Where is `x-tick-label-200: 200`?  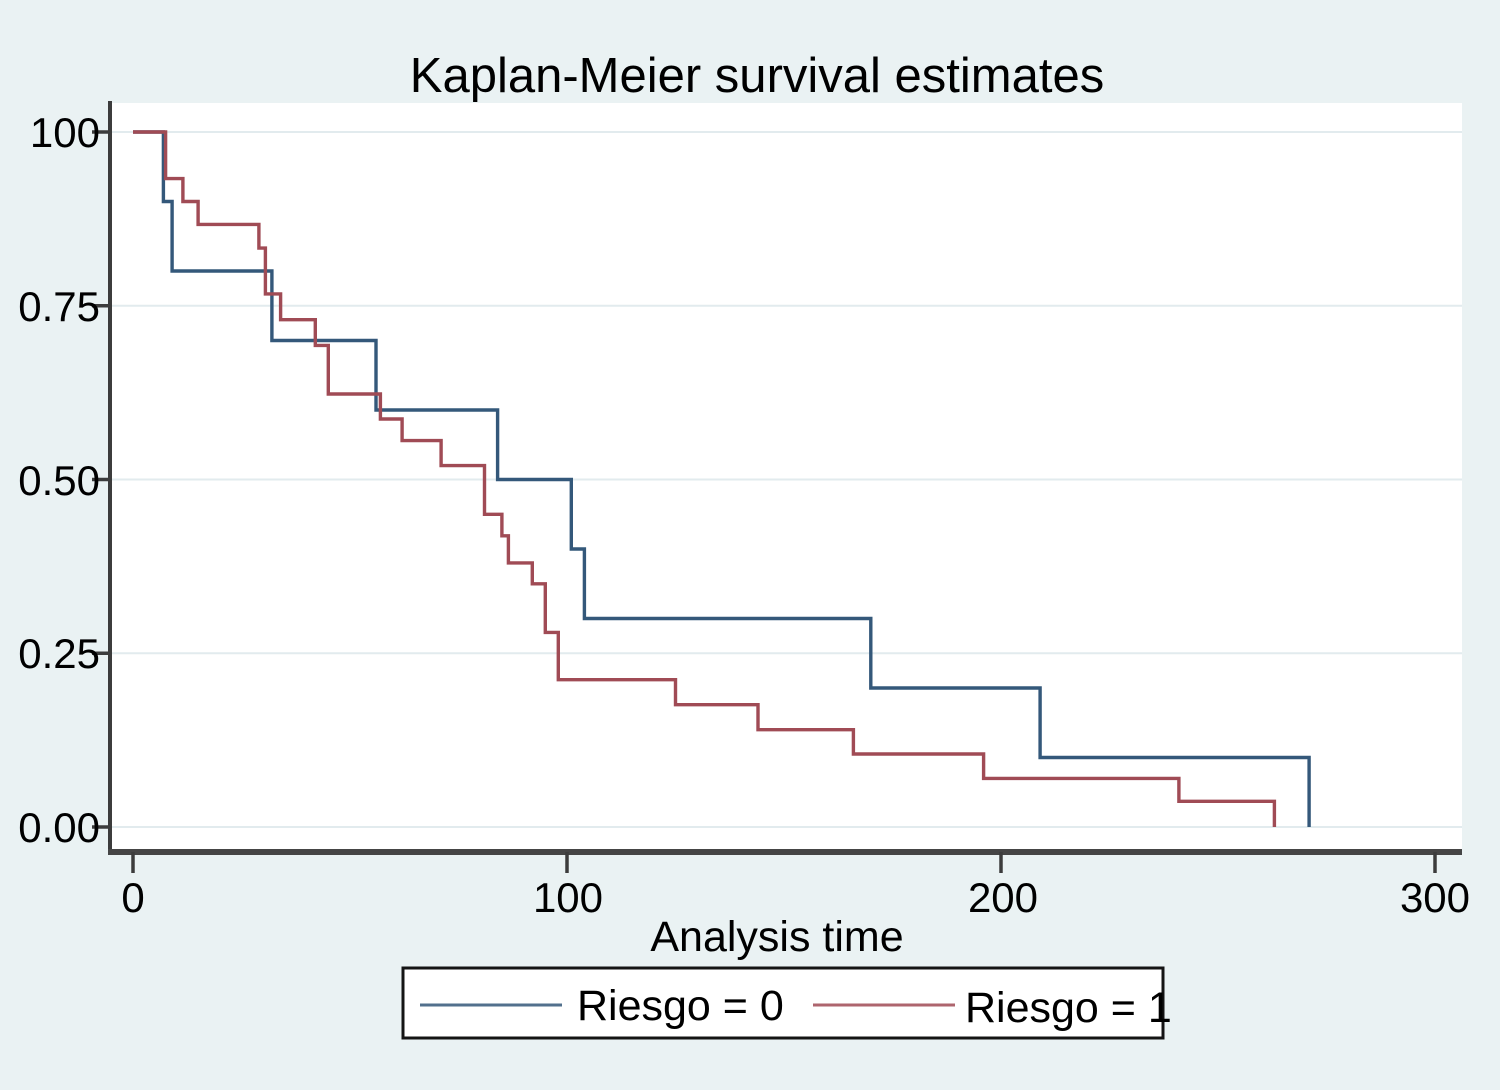
x-tick-label-200: 200 is located at coordinates (1003, 897).